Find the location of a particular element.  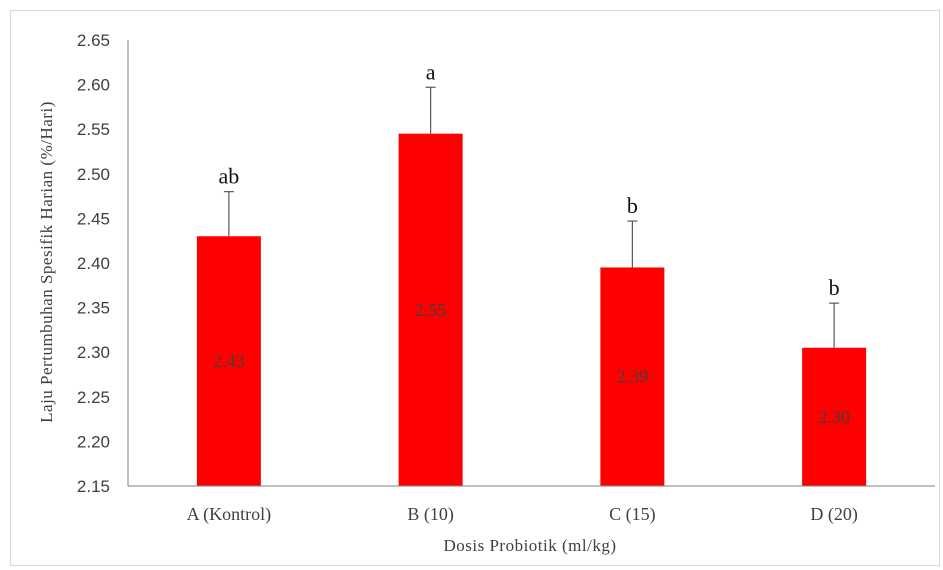

data-label: 2.30 is located at coordinates (834, 417).